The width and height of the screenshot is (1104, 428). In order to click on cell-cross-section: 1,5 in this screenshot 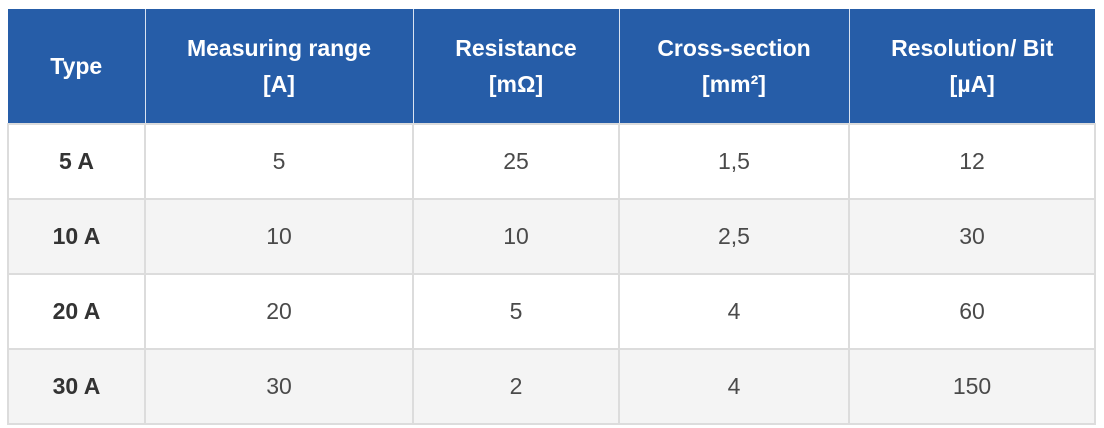, I will do `click(734, 161)`.